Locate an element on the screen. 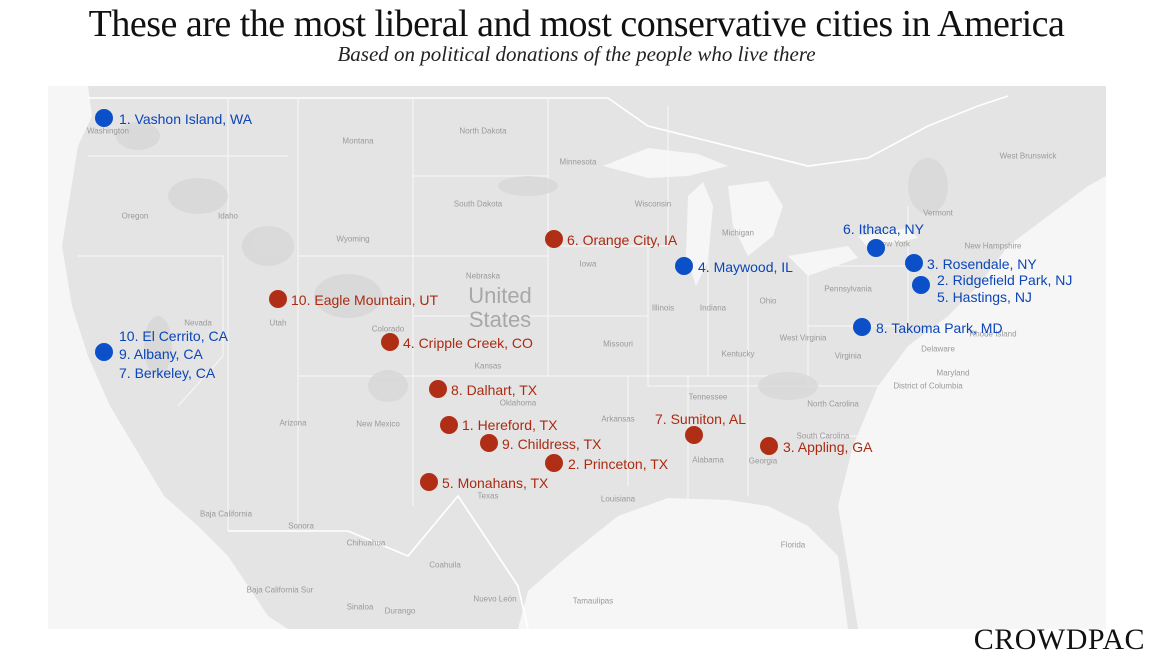 Image resolution: width=1153 pixels, height=661 pixels. geo-label: North Dakota is located at coordinates (483, 131).